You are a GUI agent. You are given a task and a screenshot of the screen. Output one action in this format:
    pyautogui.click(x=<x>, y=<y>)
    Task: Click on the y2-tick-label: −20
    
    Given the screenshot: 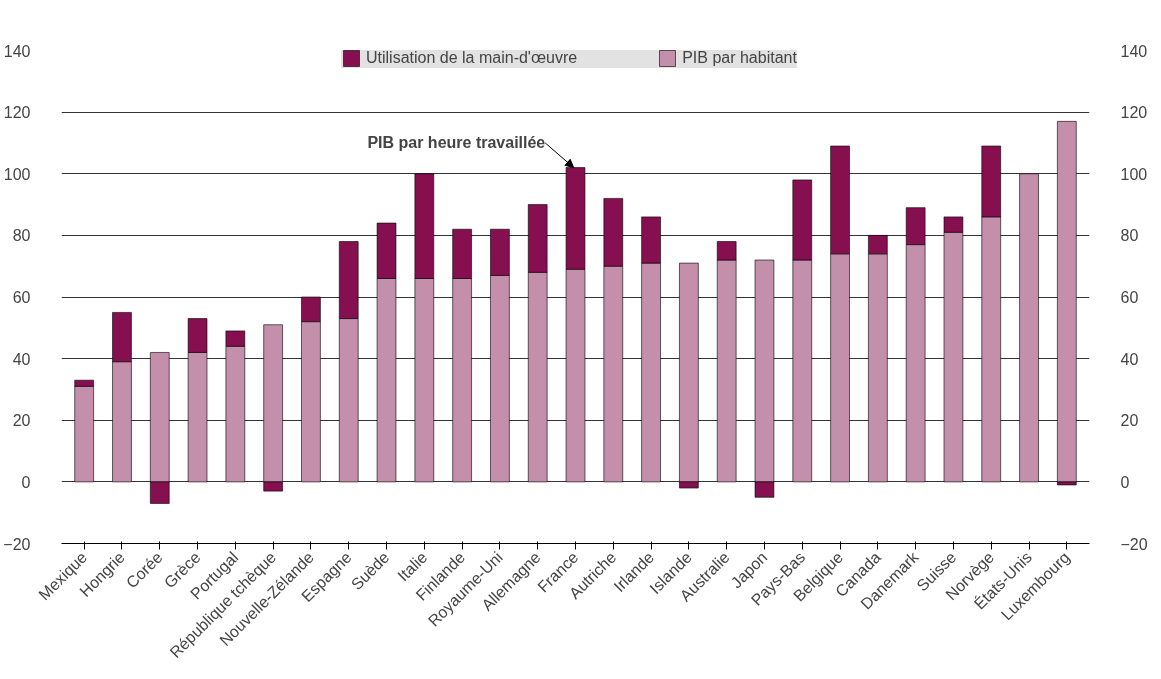 What is the action you would take?
    pyautogui.click(x=1134, y=544)
    